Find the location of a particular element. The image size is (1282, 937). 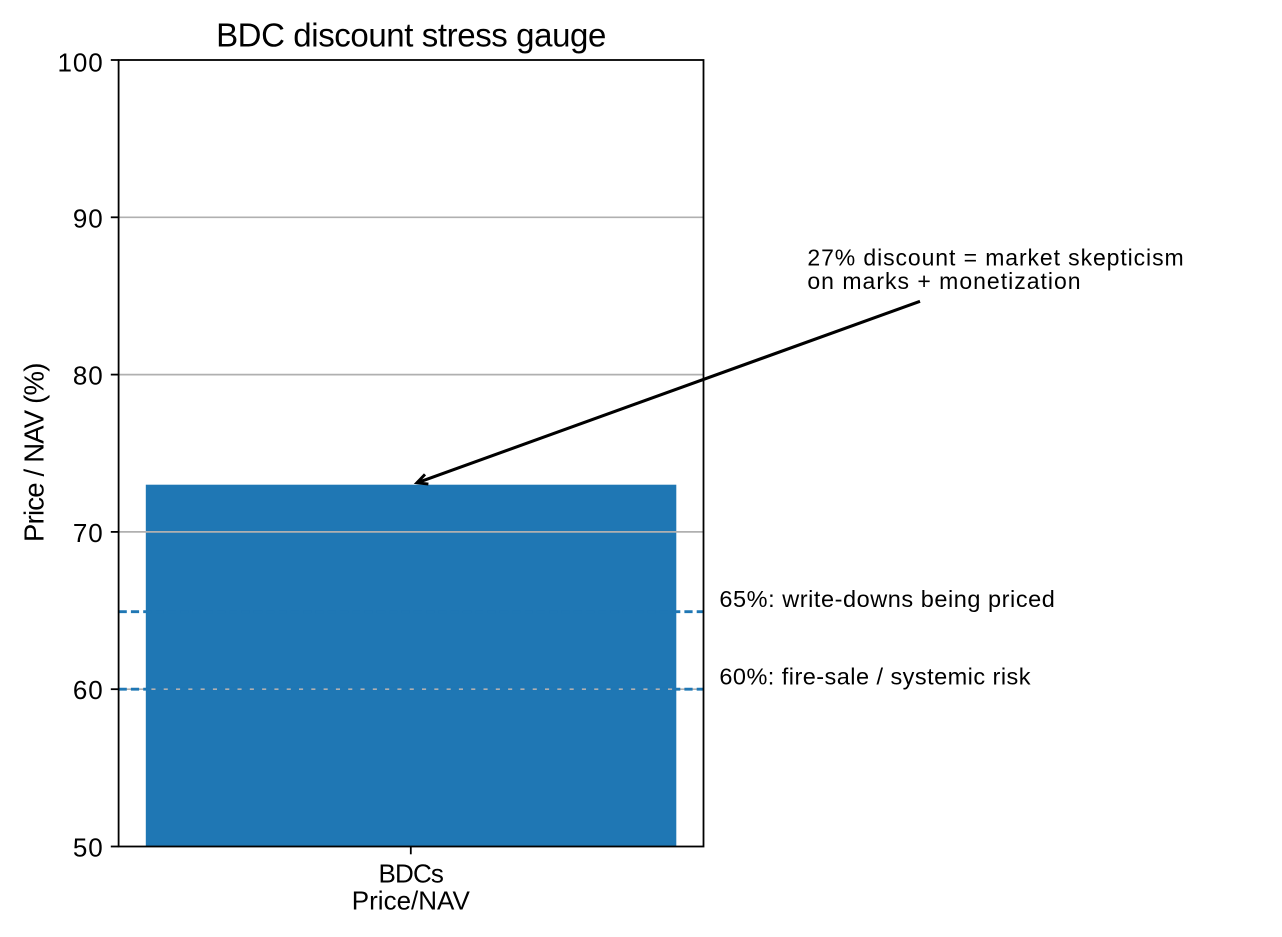

svg-text: 80 is located at coordinates (88, 376).